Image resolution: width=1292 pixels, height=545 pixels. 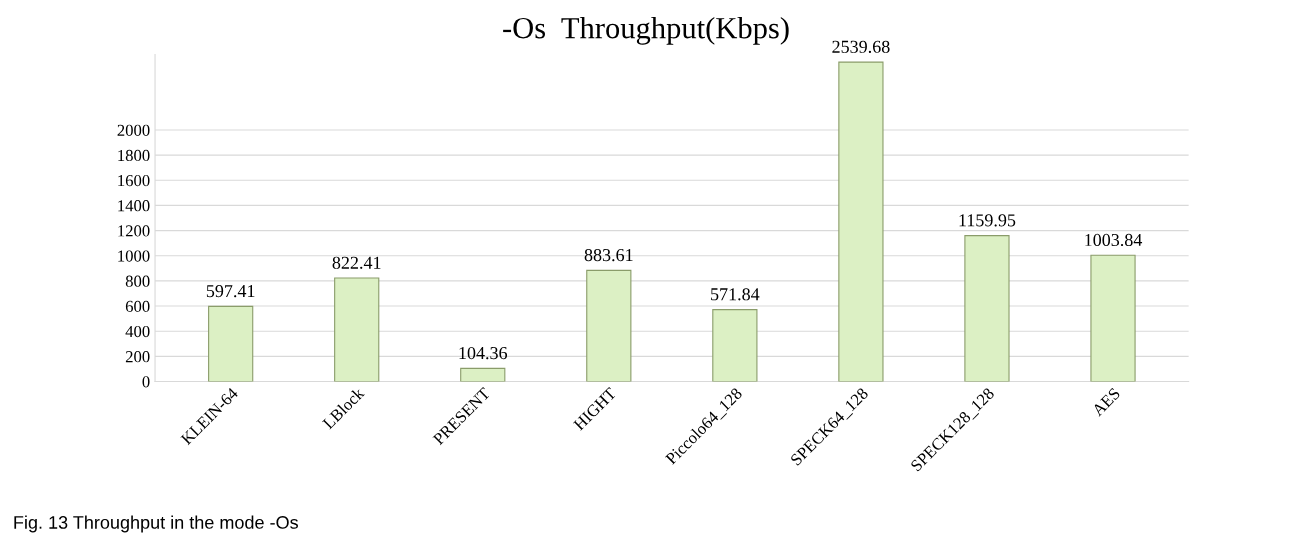 I want to click on data-label: 1159.95, so click(x=987, y=220).